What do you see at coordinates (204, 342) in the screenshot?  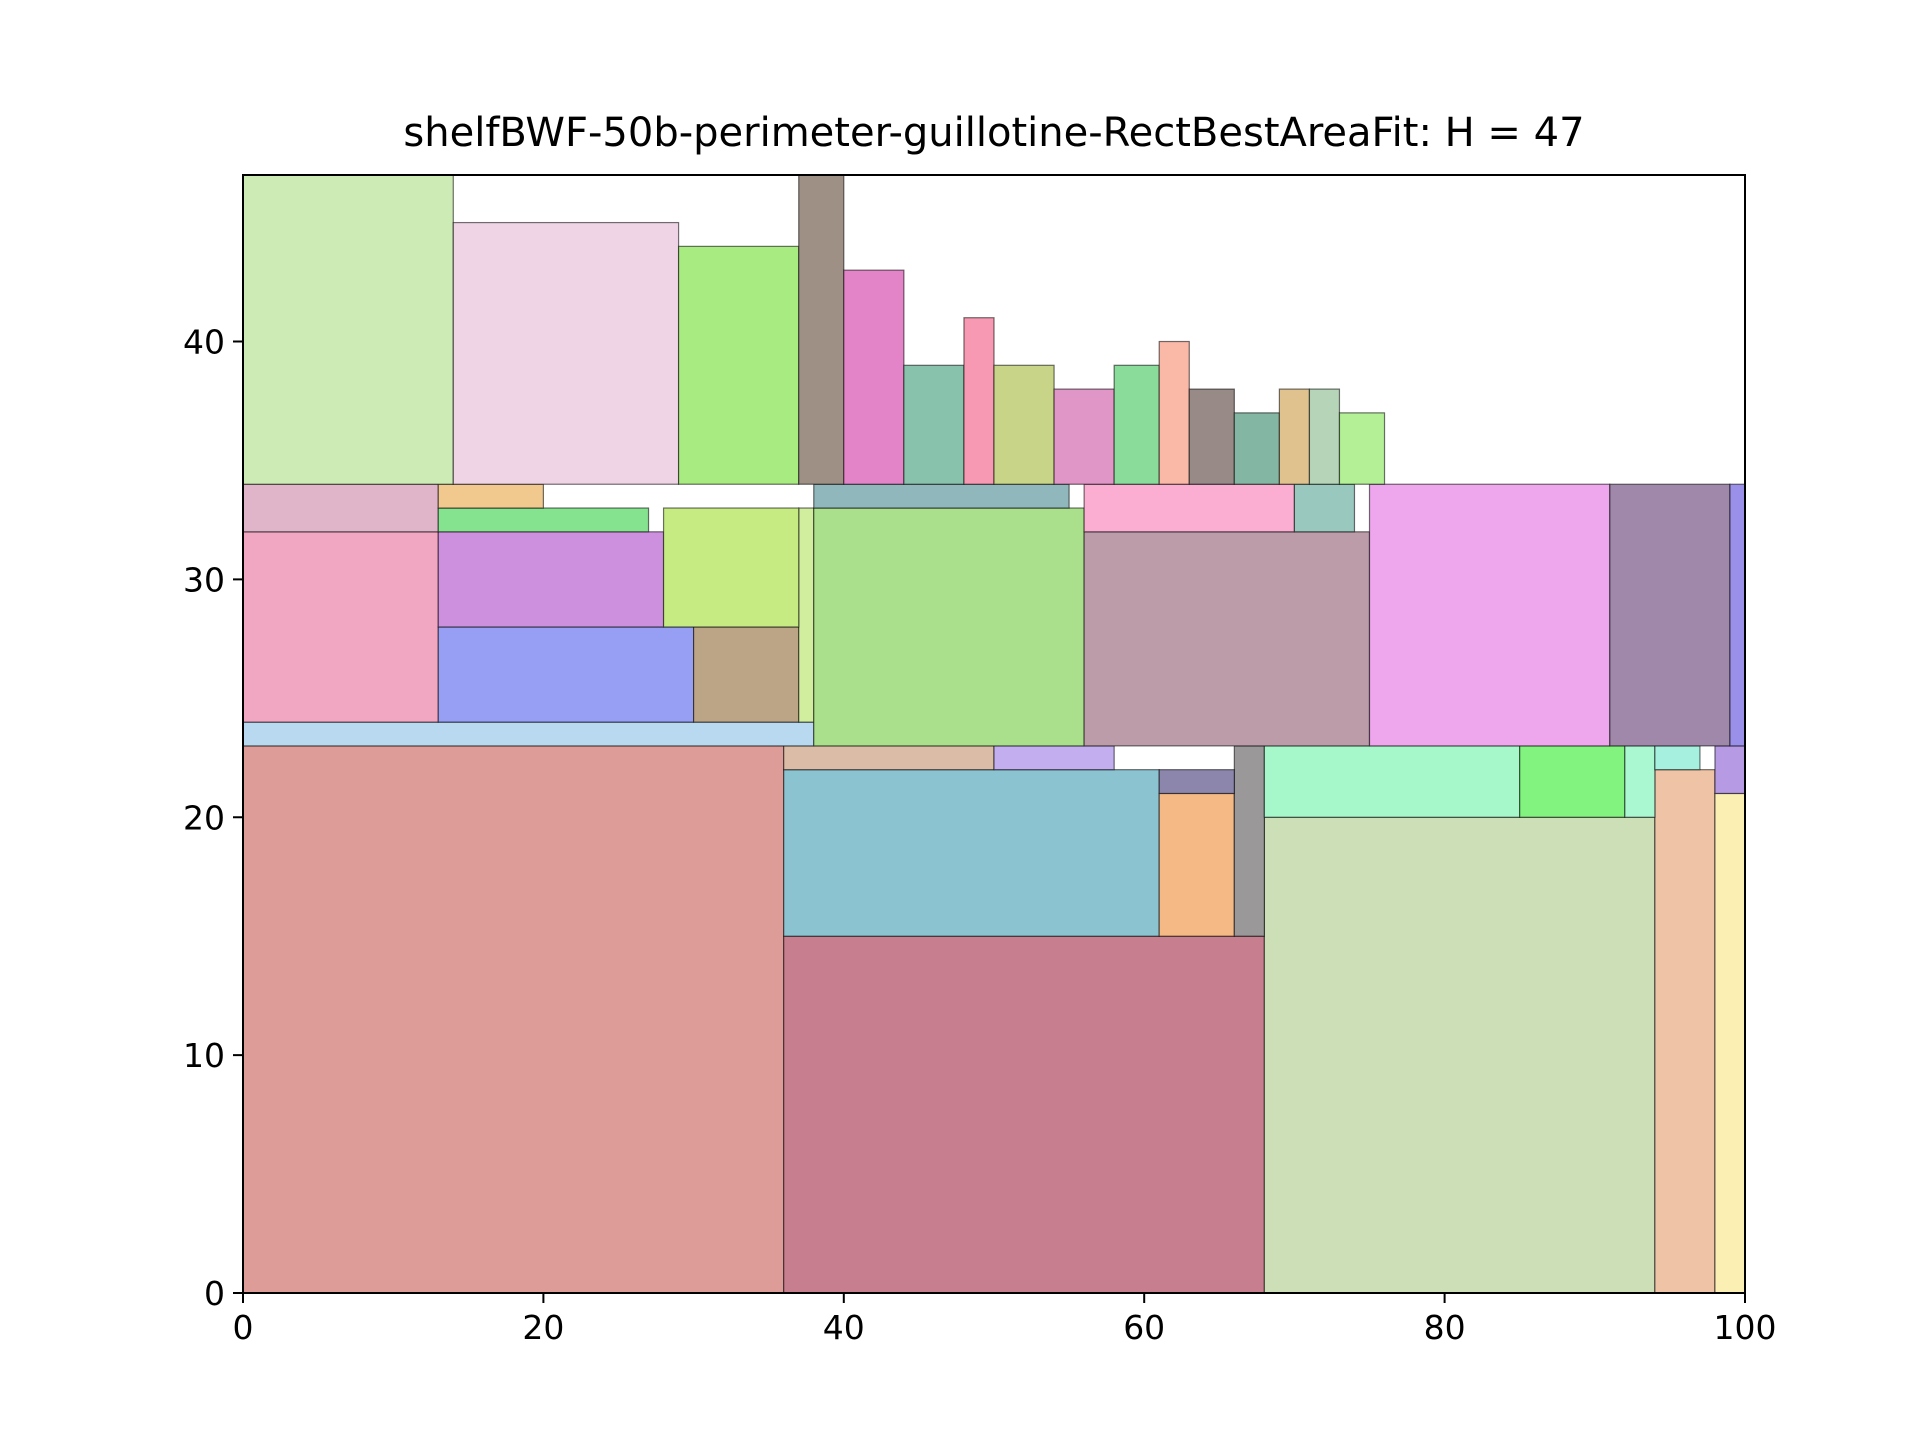 I see `y-tick-label: 40` at bounding box center [204, 342].